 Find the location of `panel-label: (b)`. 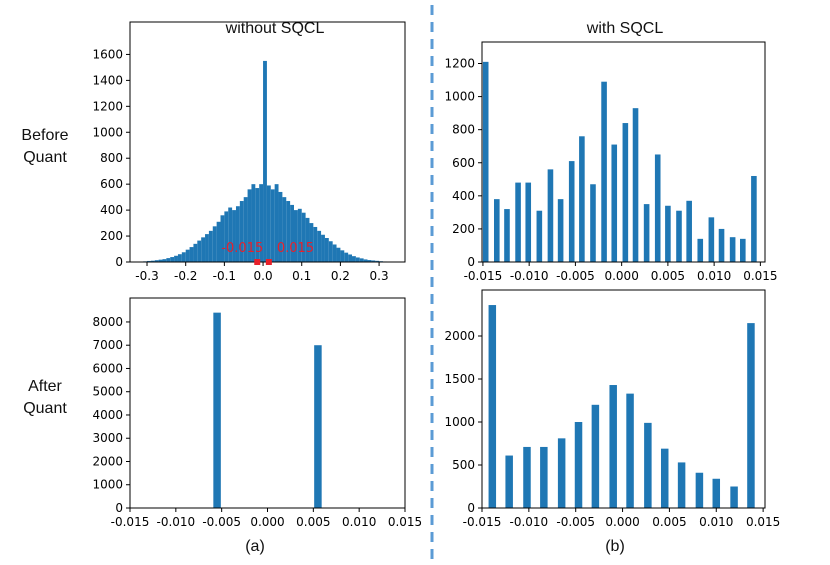

panel-label: (b) is located at coordinates (615, 546).